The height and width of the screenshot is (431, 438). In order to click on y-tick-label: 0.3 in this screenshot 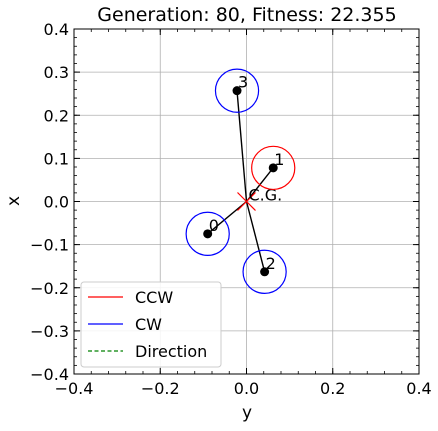, I will do `click(56, 72)`.